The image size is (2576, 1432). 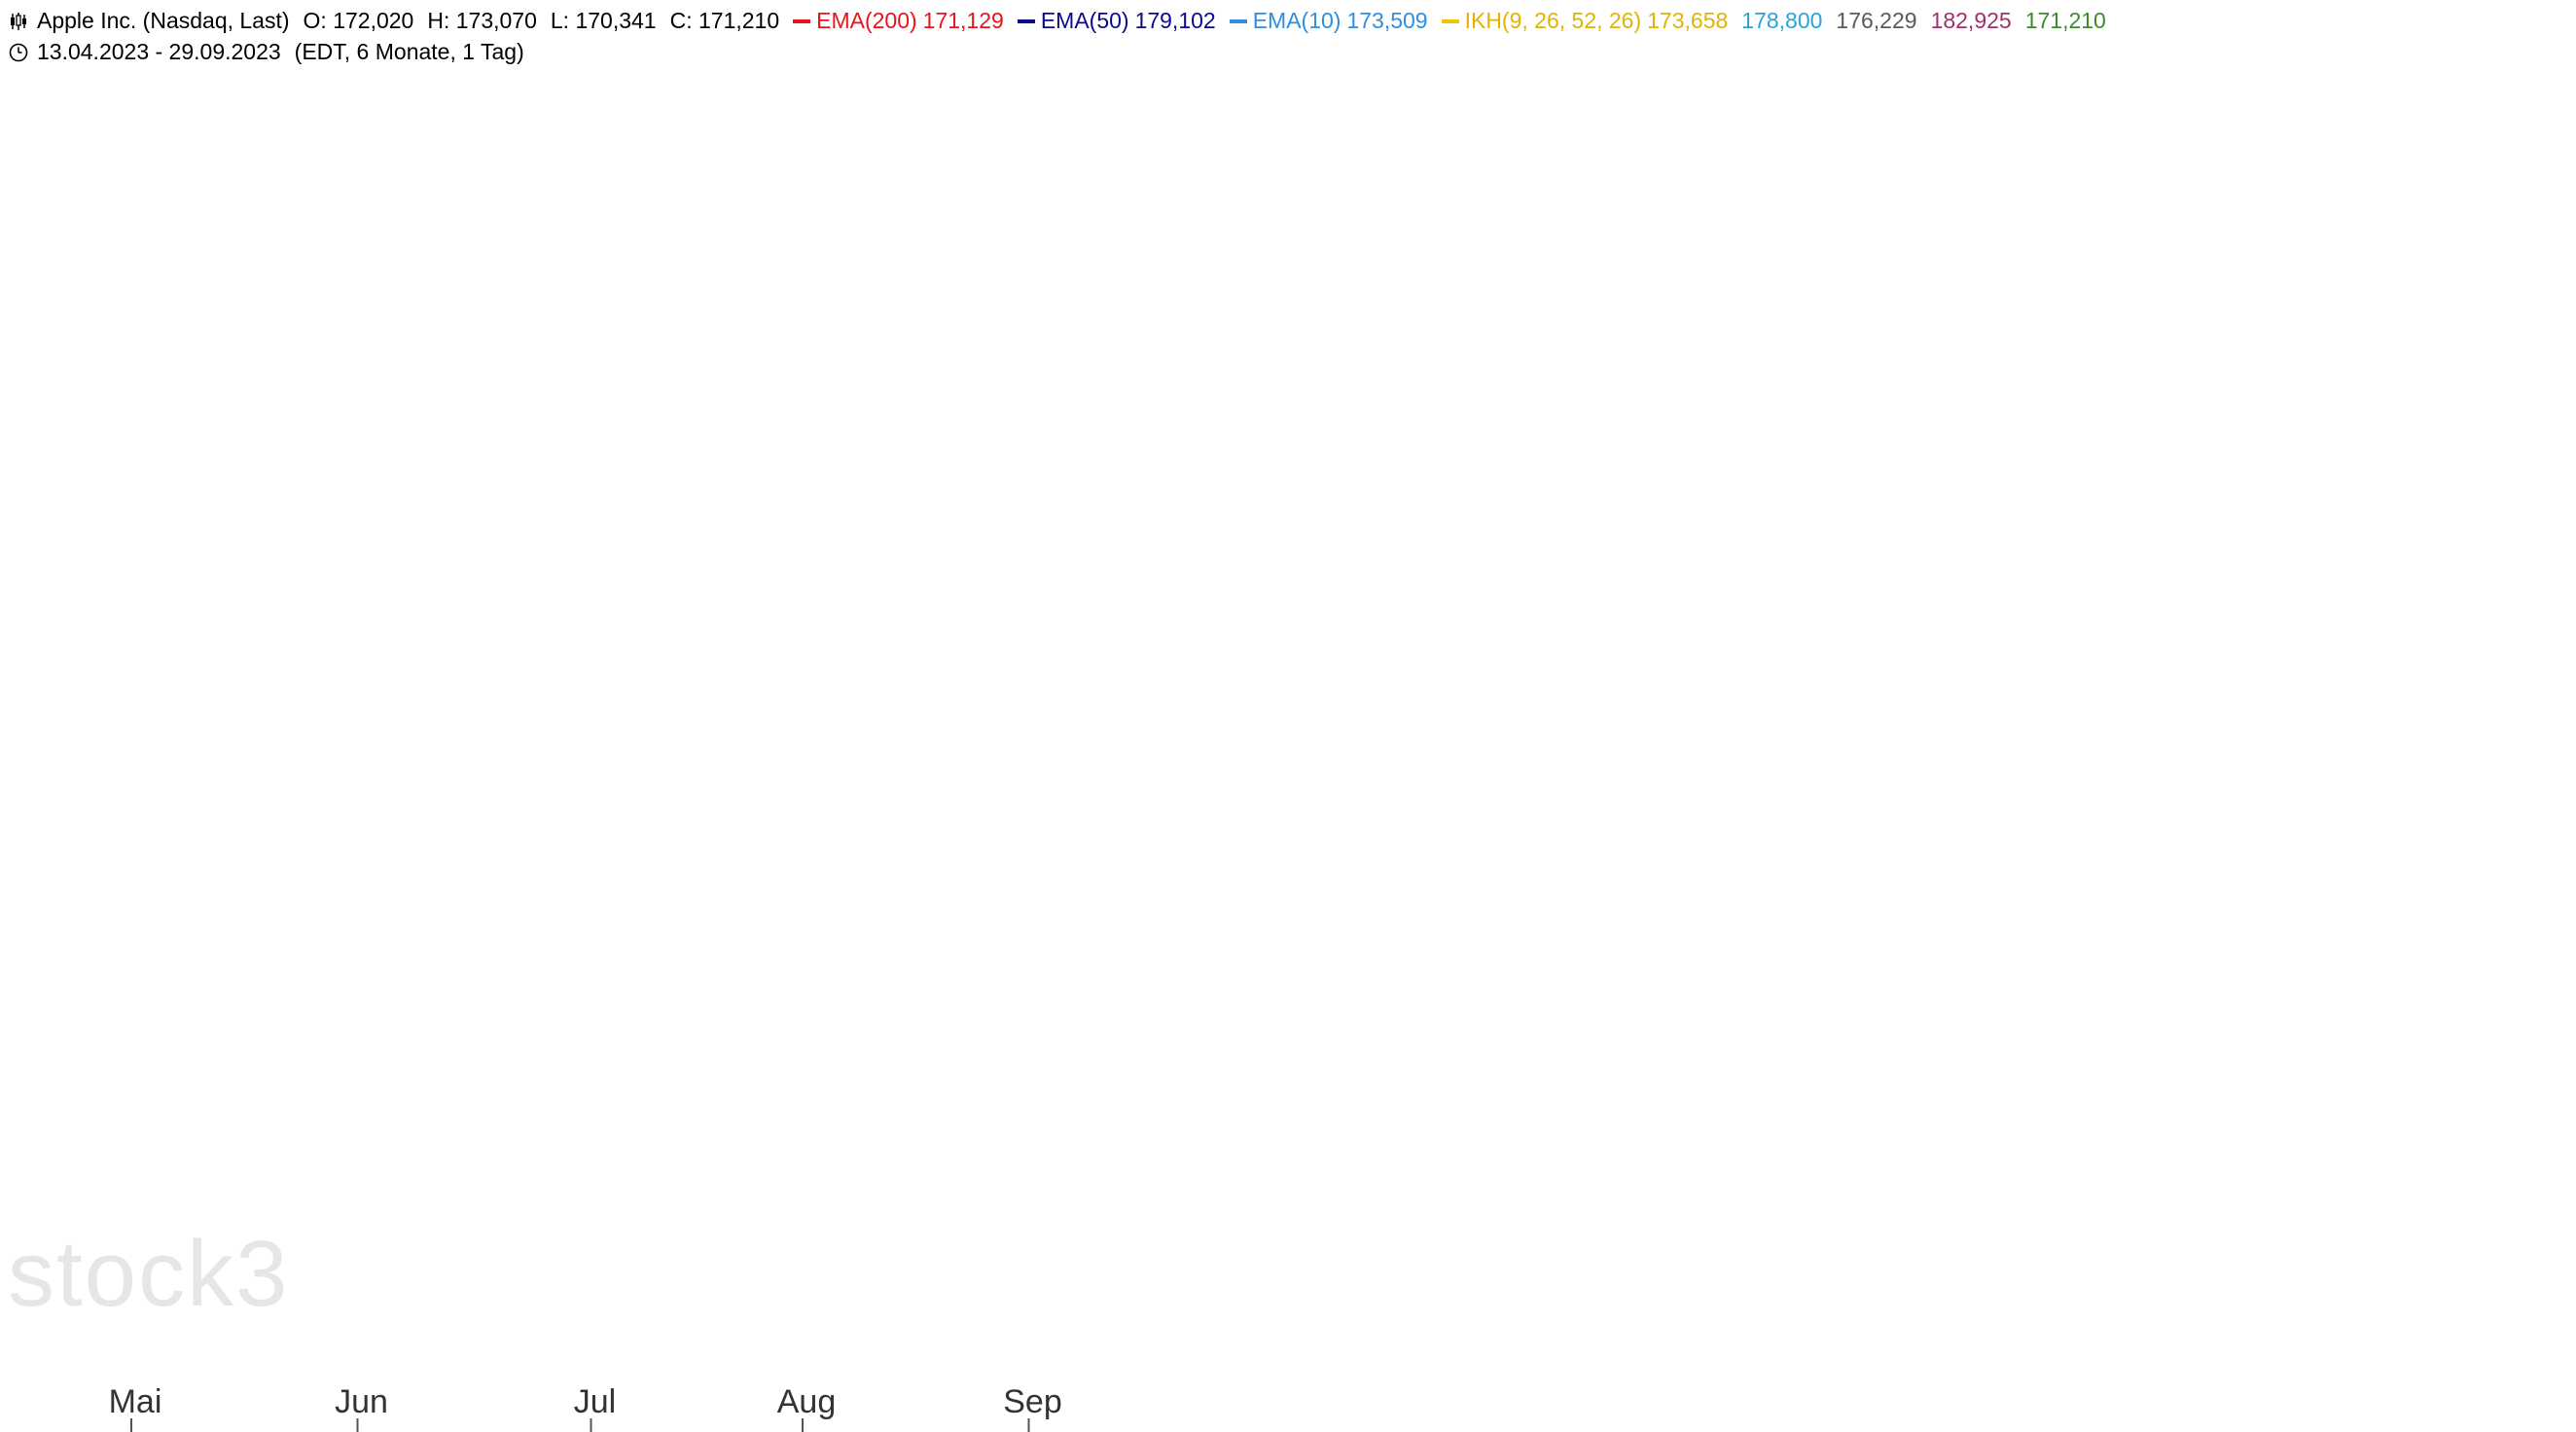 What do you see at coordinates (1175, 20) in the screenshot?
I see `ema50-value: 179,102` at bounding box center [1175, 20].